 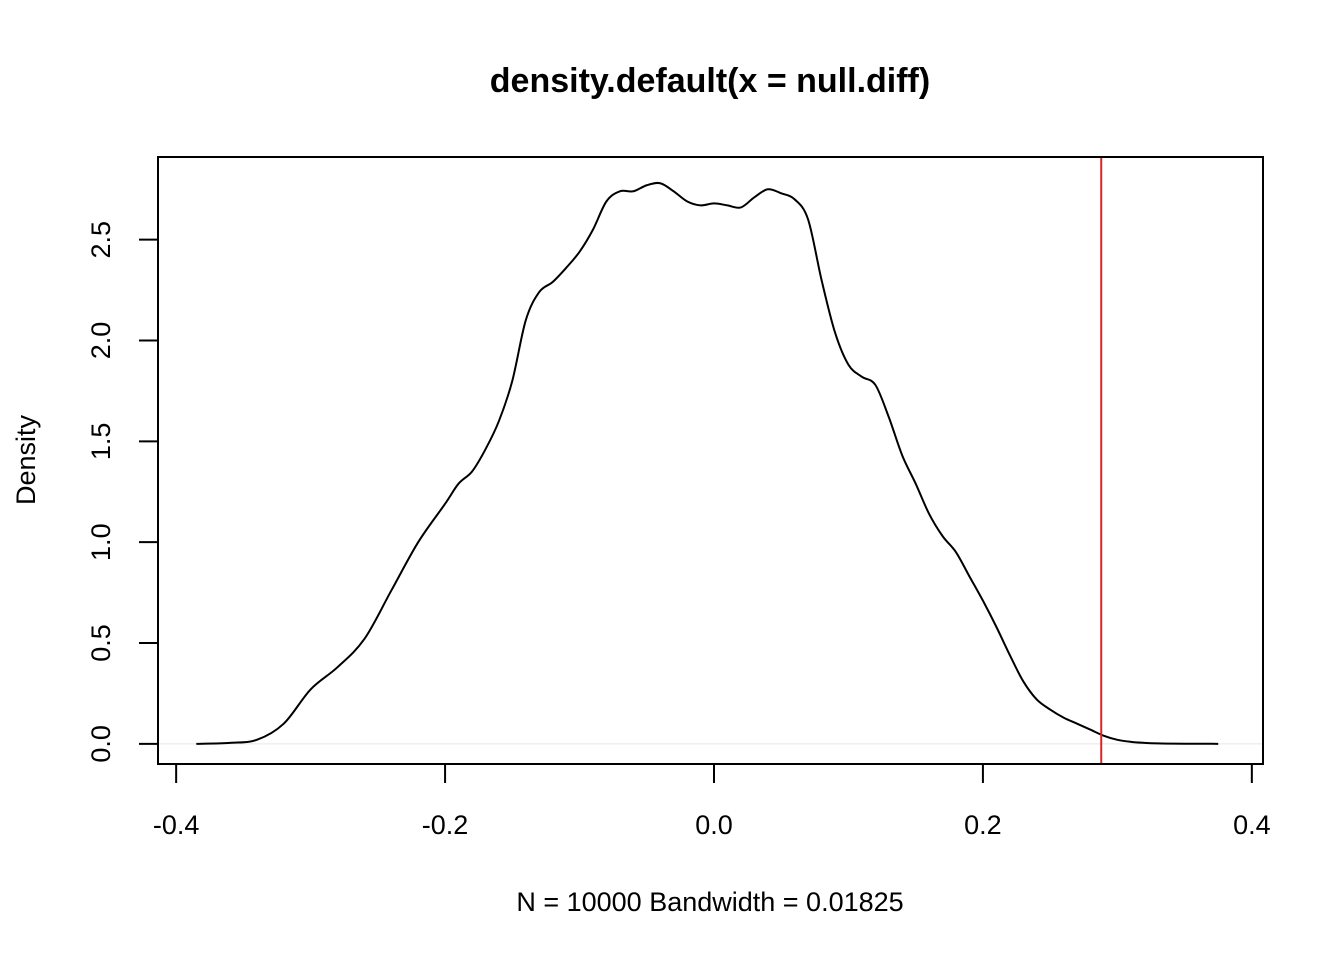 What do you see at coordinates (101, 442) in the screenshot?
I see `y-tick-label: 1.5` at bounding box center [101, 442].